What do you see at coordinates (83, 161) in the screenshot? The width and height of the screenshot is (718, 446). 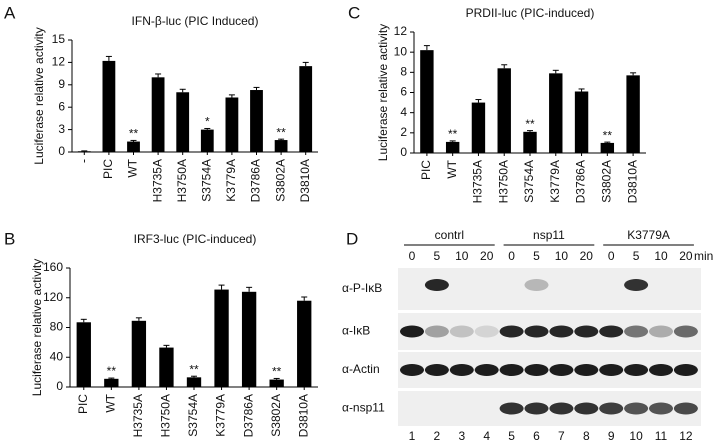 I see `x-tick-label: -` at bounding box center [83, 161].